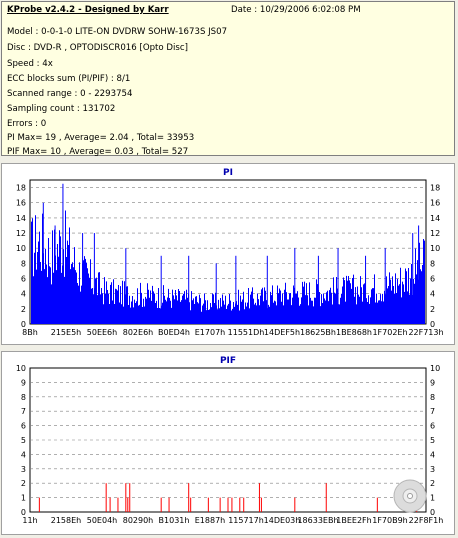 This screenshot has width=458, height=538. What do you see at coordinates (435, 188) in the screenshot?
I see `y-tick-label-right: 18` at bounding box center [435, 188].